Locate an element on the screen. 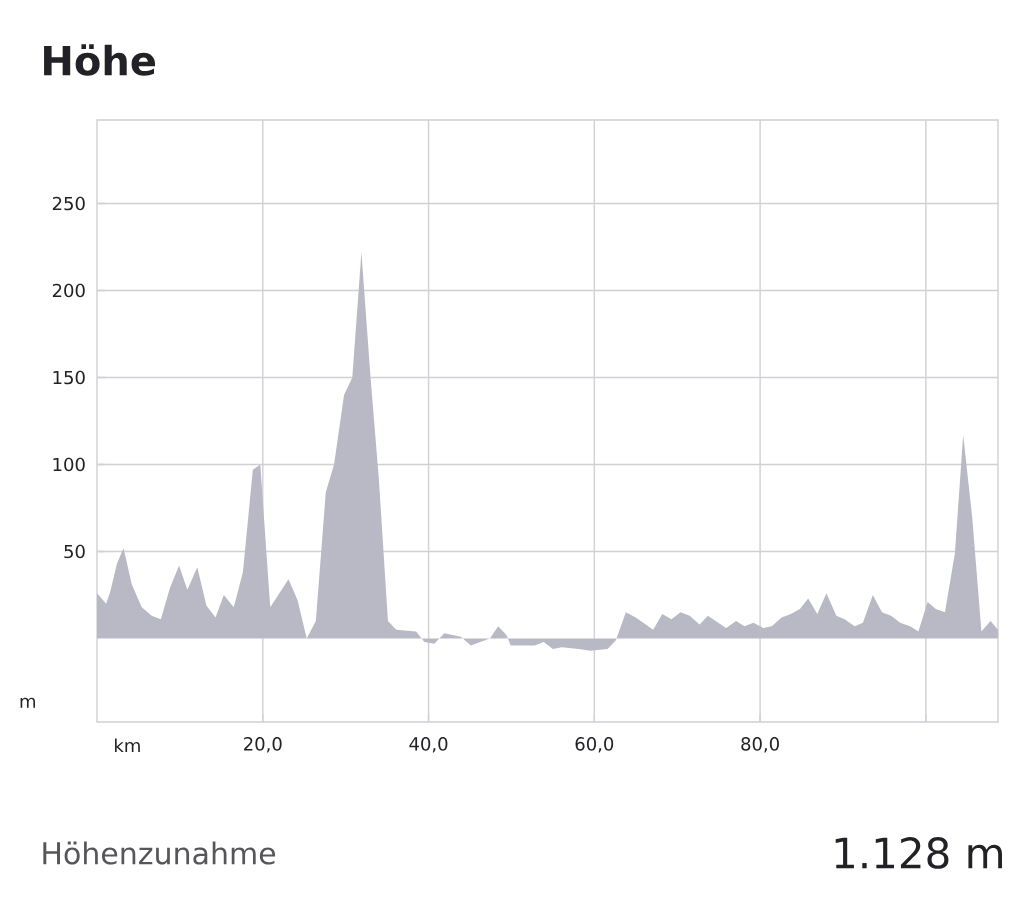 This screenshot has width=1024, height=919. y-tick-label: 100 is located at coordinates (69, 464).